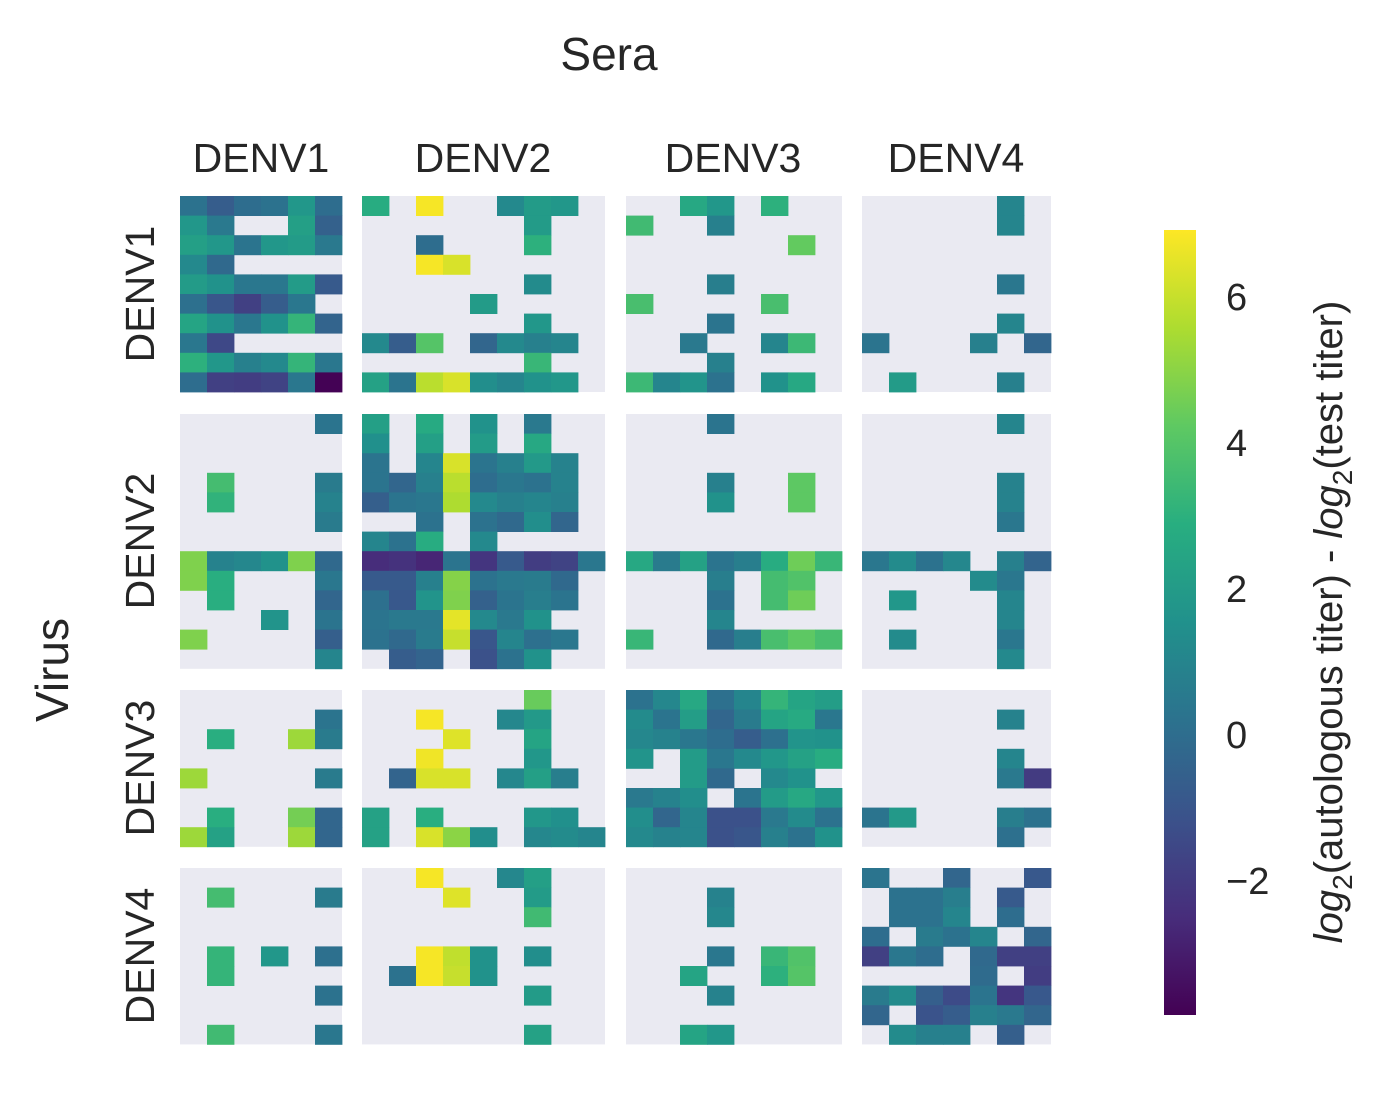  I want to click on panel-virus-denv4-sera-denv3, so click(734, 956).